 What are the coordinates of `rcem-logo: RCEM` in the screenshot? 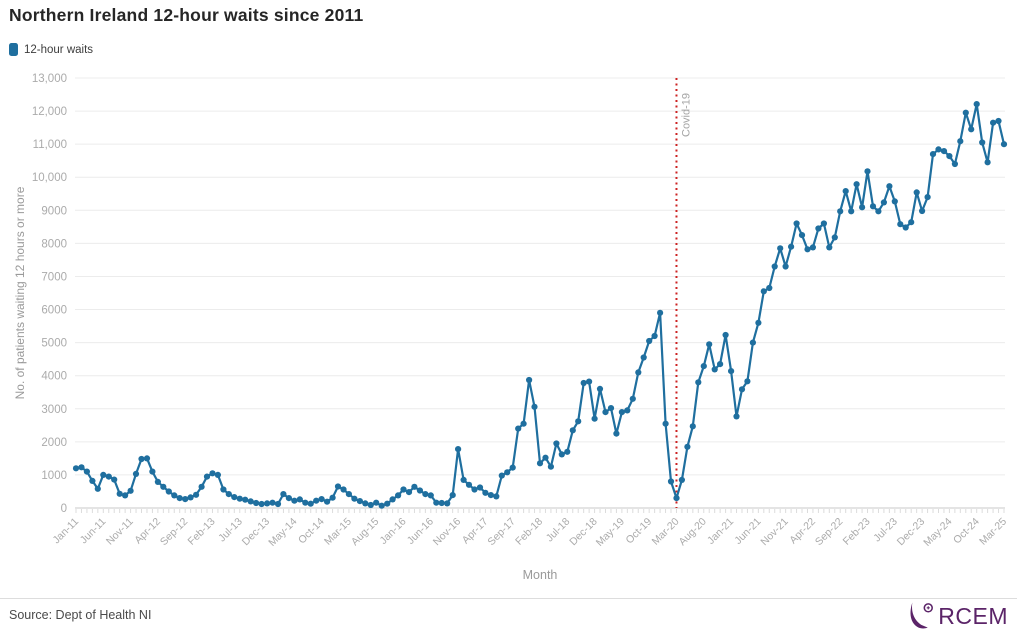 It's located at (958, 616).